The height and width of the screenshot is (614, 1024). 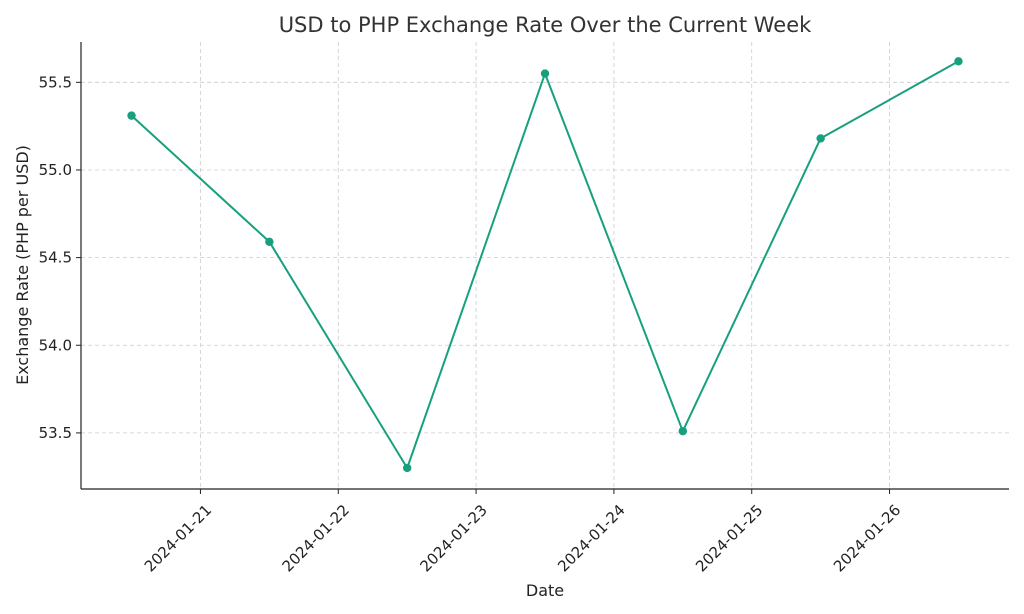 I want to click on y-tick-label: 55.0, so click(x=55, y=170).